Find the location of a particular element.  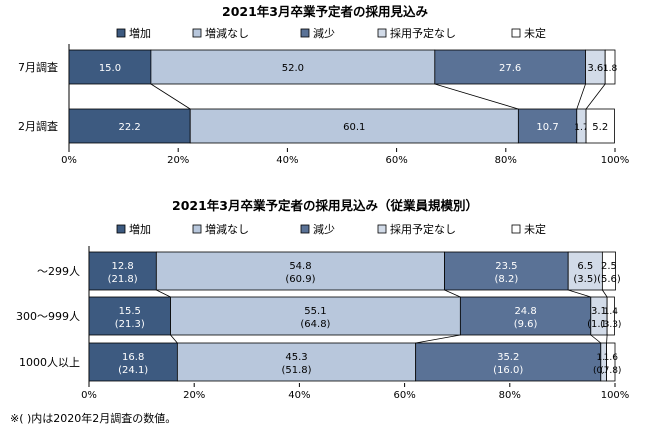

data-label: 1.8 is located at coordinates (610, 69).